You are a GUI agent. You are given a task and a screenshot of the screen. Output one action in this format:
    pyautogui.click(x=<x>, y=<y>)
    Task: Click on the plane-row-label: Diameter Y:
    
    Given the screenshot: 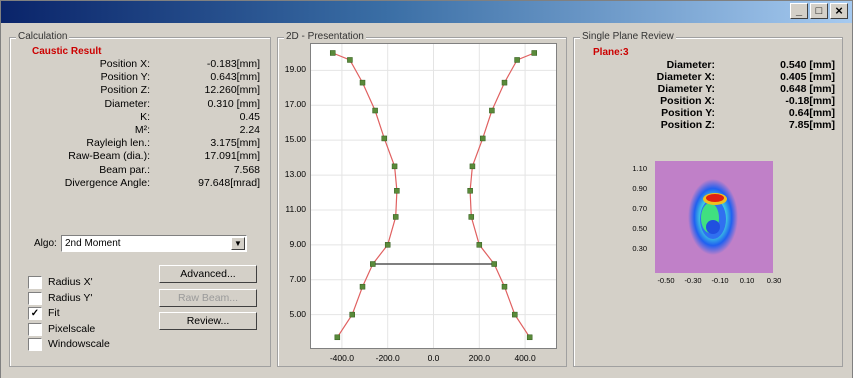 What is the action you would take?
    pyautogui.click(x=686, y=89)
    